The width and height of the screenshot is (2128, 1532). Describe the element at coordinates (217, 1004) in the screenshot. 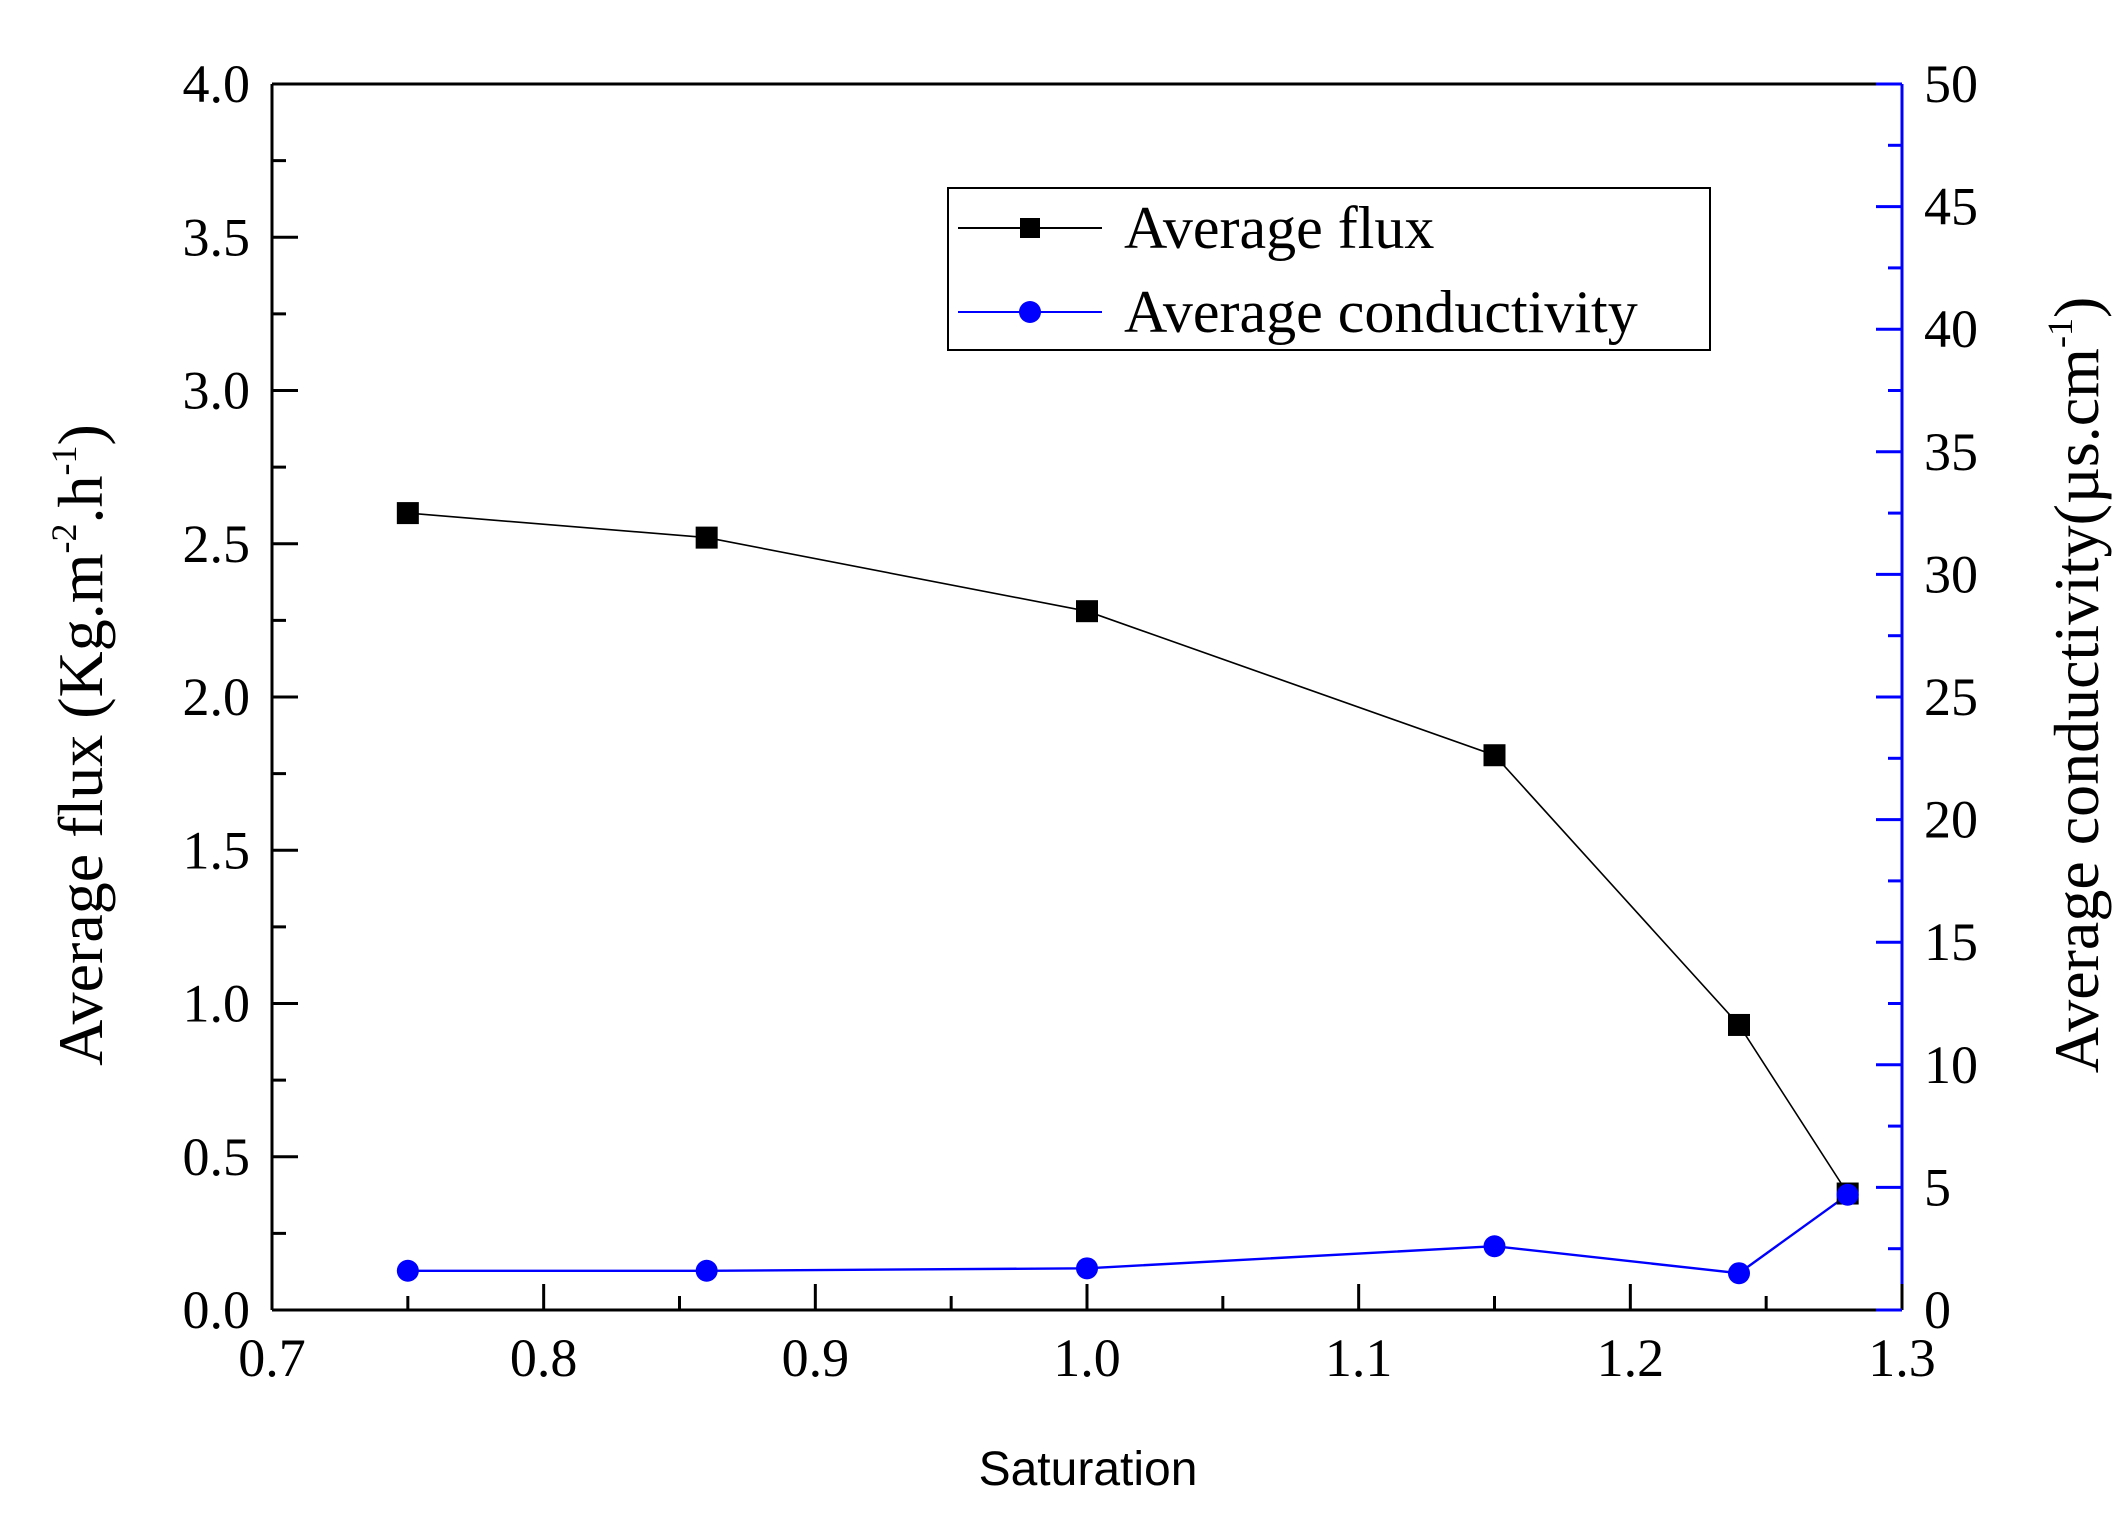

I see `y-left-tick-label: 1.0` at that location.